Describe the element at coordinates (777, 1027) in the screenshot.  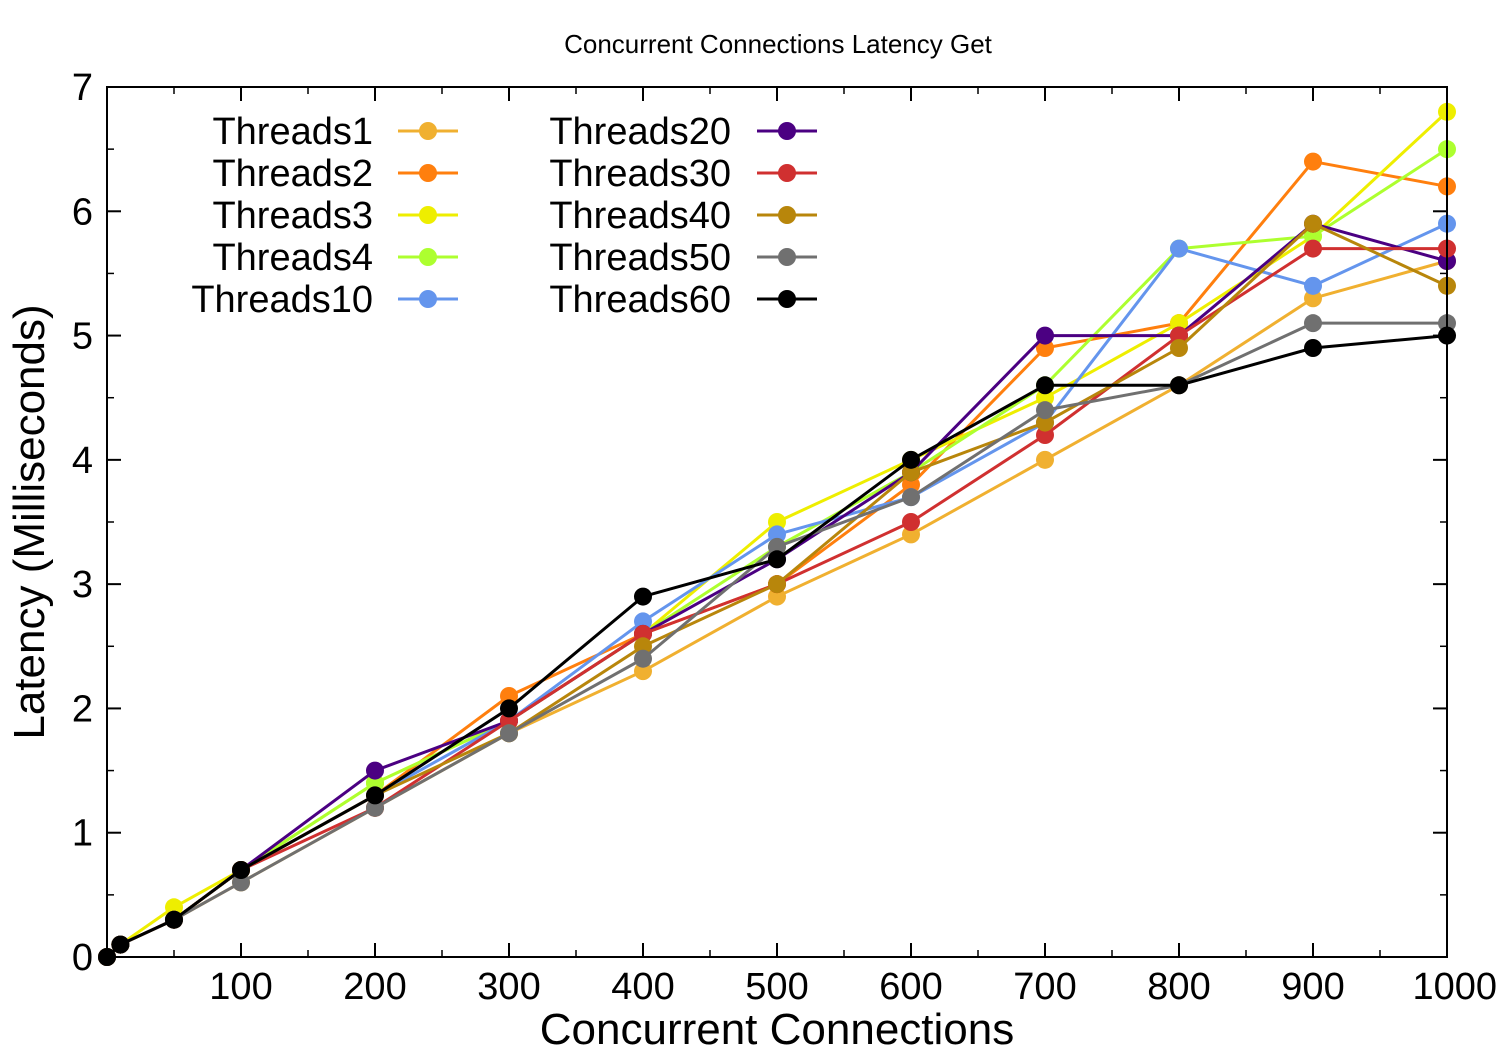
I see `x-axis-label: Concurrent Connections` at that location.